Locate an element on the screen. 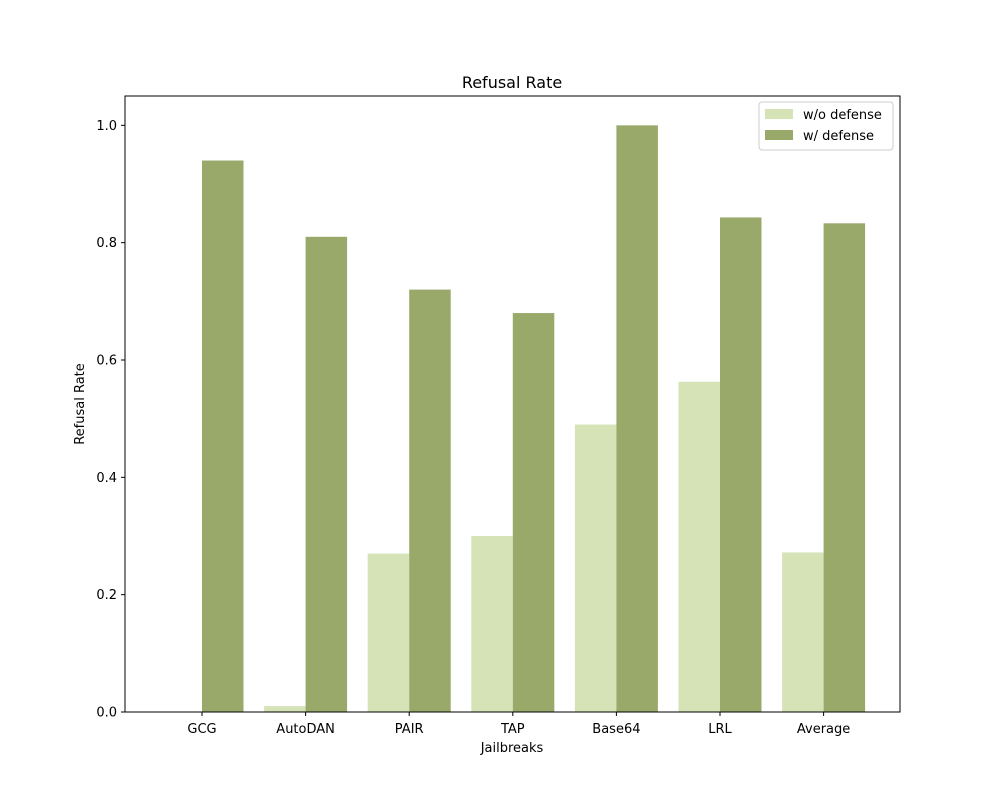 This screenshot has width=1000, height=800. bar-without-defense-lrl is located at coordinates (699, 546).